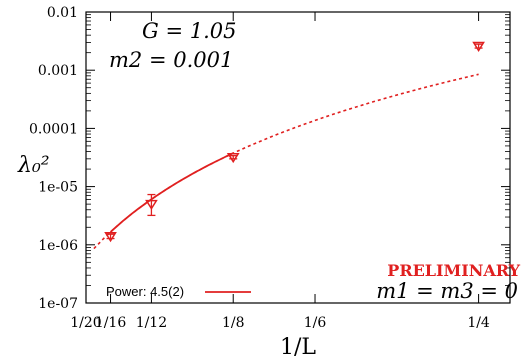 The height and width of the screenshot is (363, 523). Describe the element at coordinates (58, 71) in the screenshot. I see `y-tick-label: 0.001` at that location.